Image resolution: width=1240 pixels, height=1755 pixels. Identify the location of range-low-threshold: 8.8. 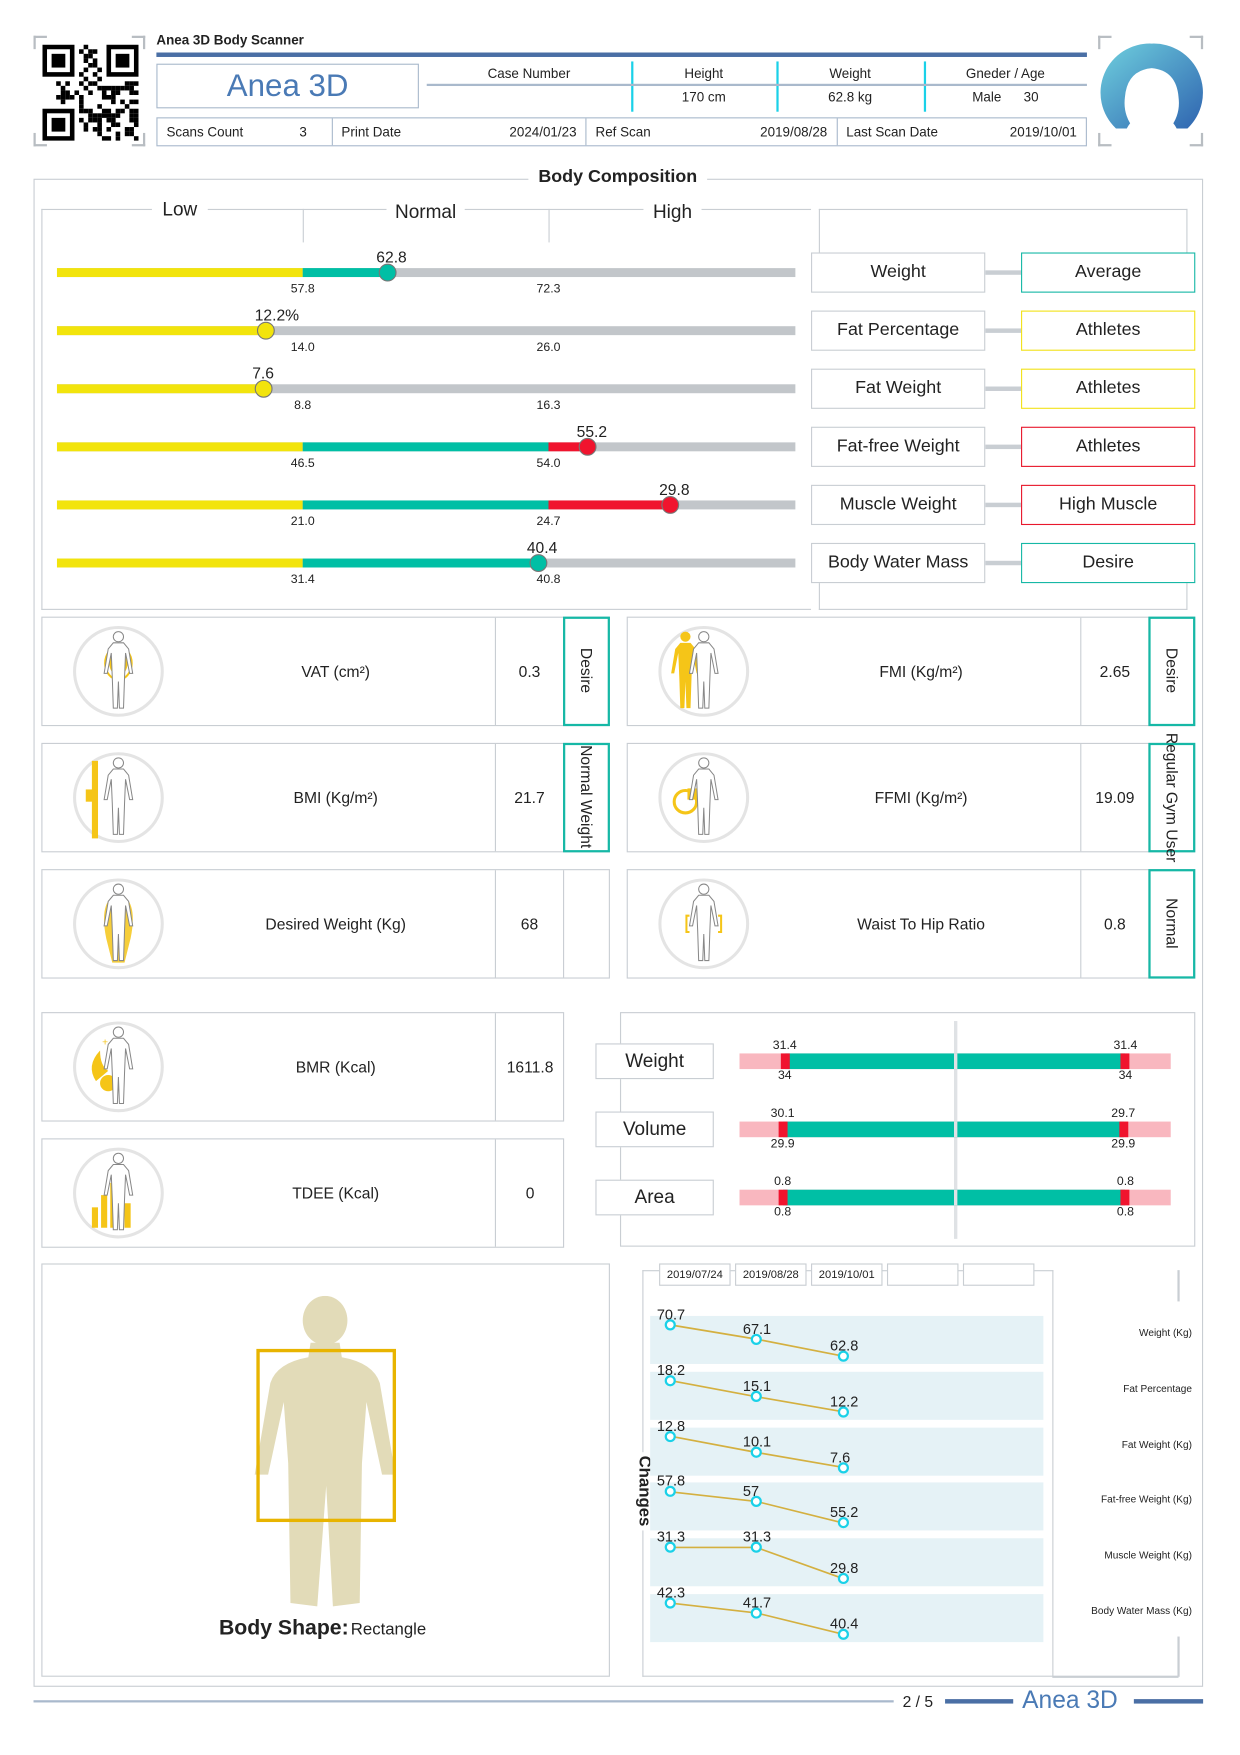
(303, 405).